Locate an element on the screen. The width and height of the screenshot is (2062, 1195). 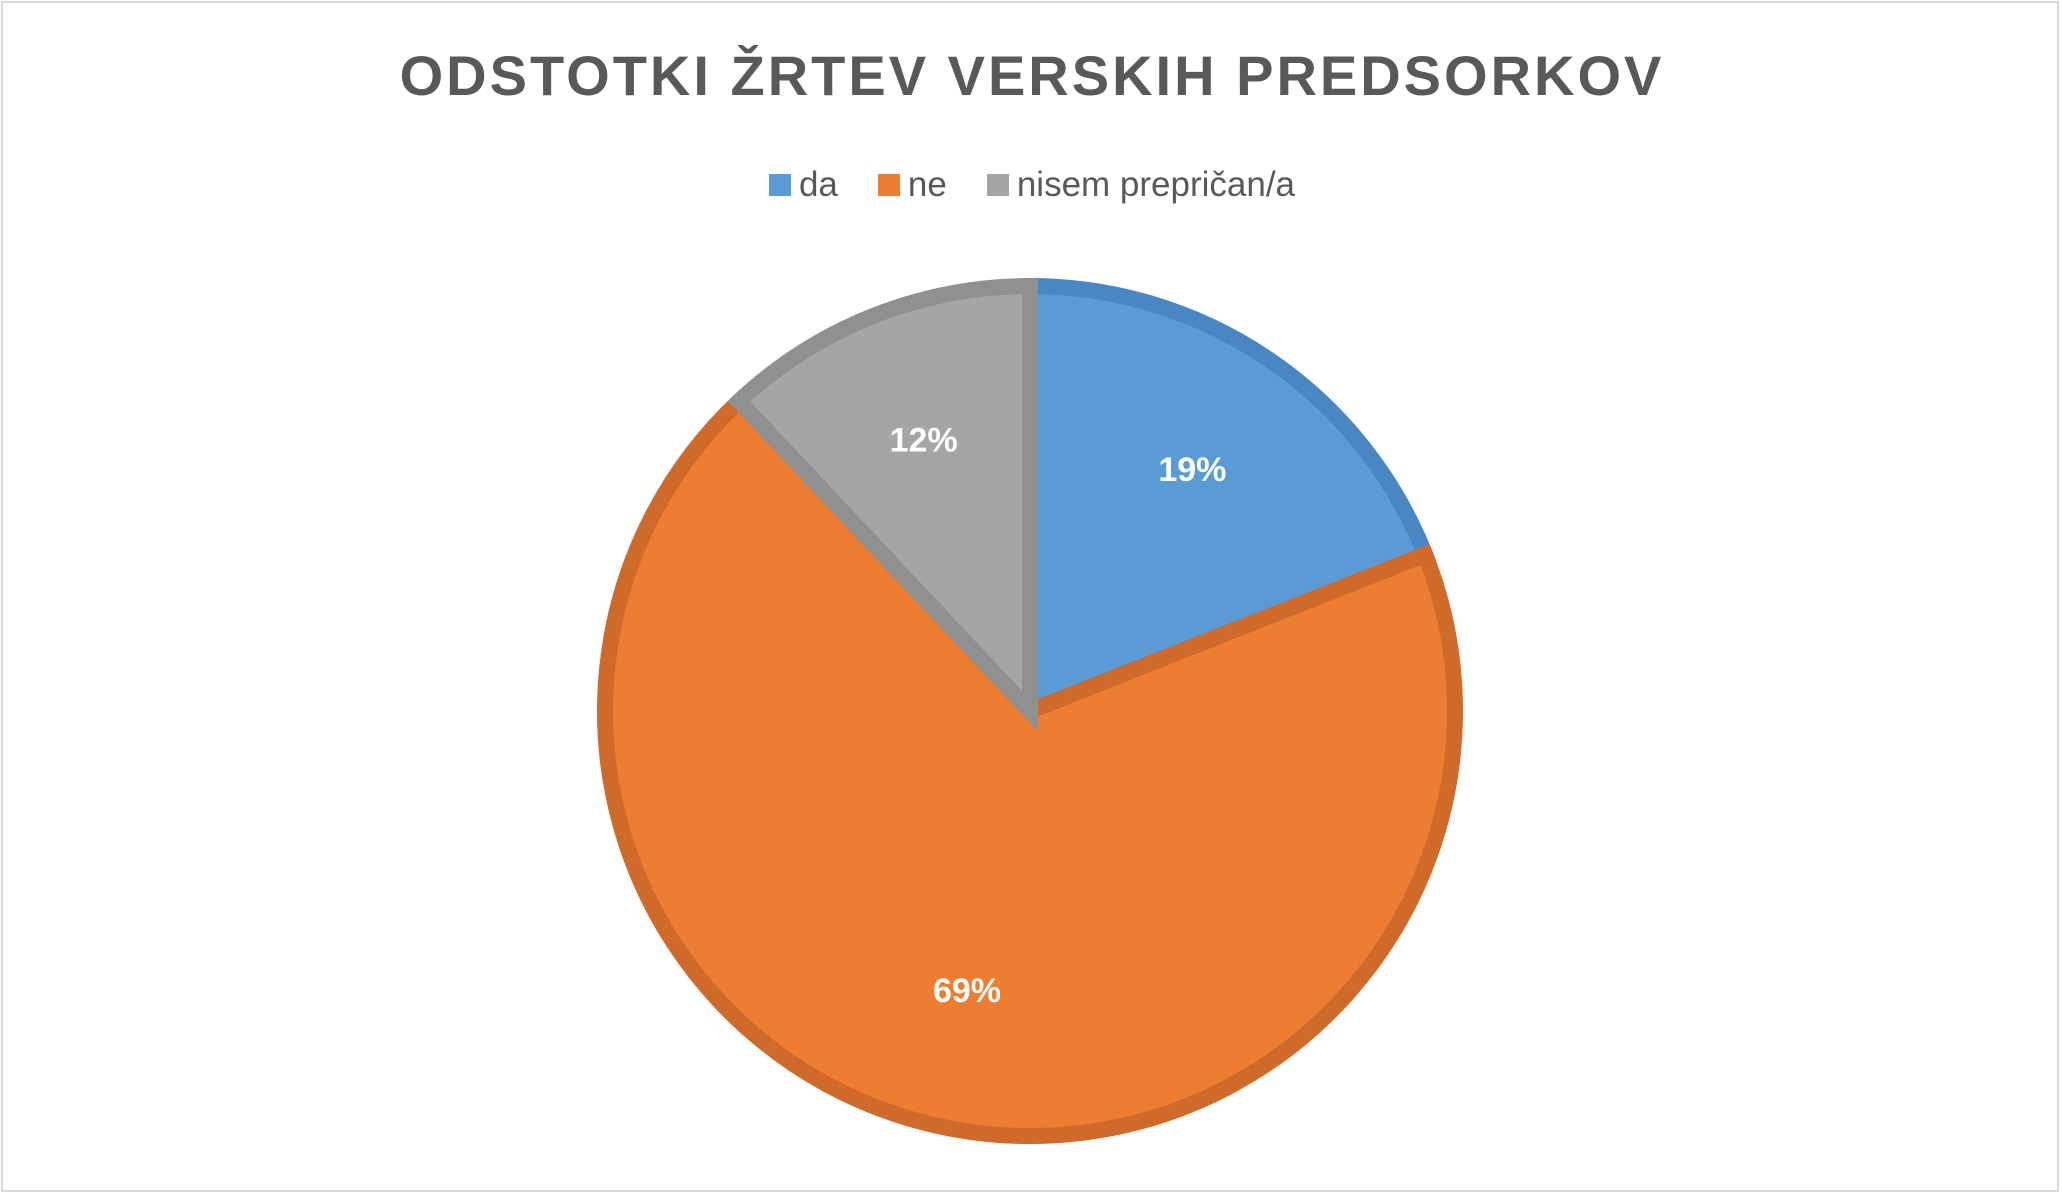
legend-label-nisem-preprican: nisem prepričan/a is located at coordinates (1156, 184).